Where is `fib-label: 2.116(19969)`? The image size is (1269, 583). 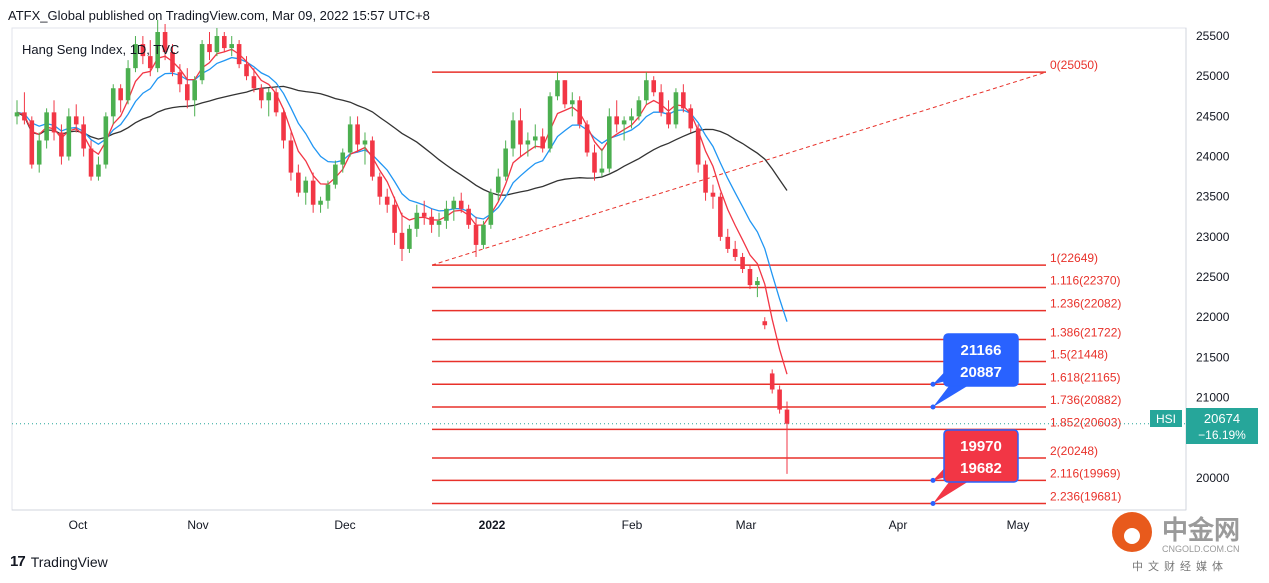 fib-label: 2.116(19969) is located at coordinates (1085, 473).